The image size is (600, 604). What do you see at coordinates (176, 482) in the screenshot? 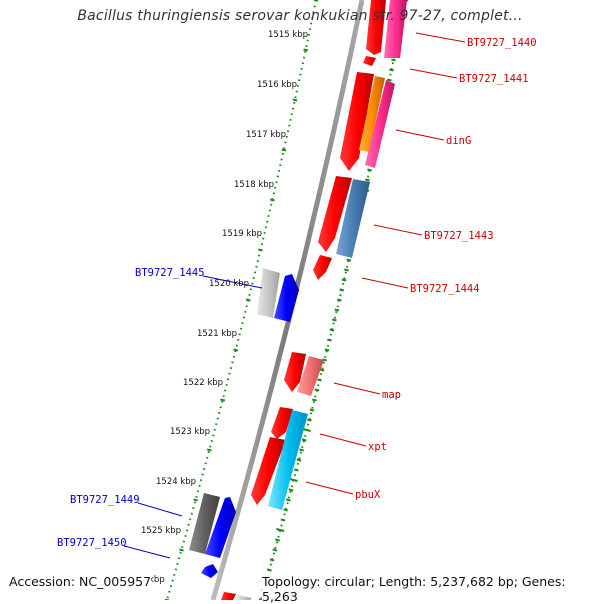
I see `scale-label: 1524 kbp` at bounding box center [176, 482].